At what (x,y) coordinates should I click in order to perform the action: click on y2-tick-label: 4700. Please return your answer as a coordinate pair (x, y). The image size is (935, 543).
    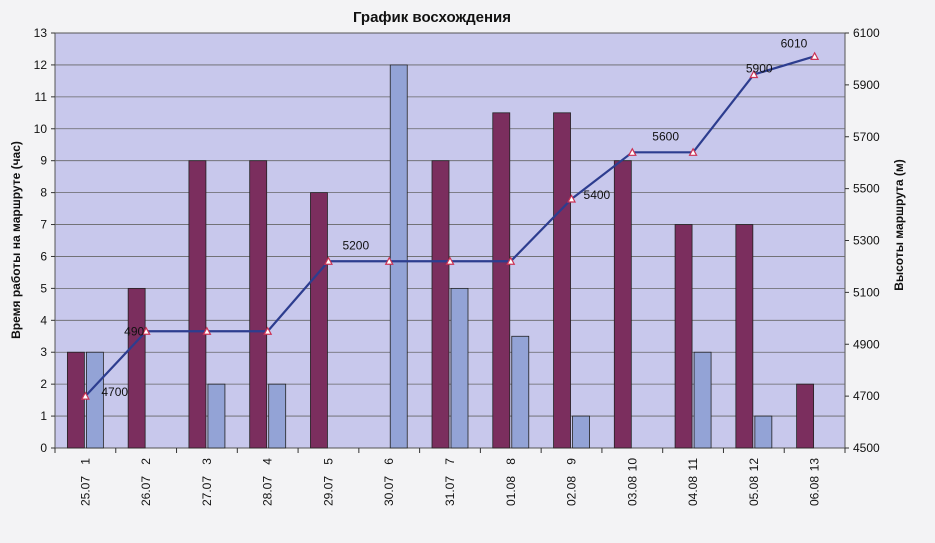
    Looking at the image, I should click on (866, 396).